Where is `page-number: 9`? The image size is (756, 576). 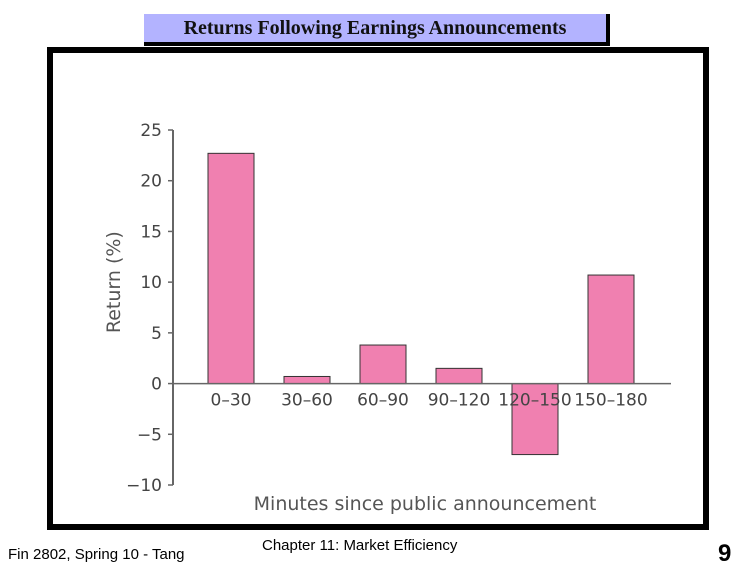 page-number: 9 is located at coordinates (725, 553).